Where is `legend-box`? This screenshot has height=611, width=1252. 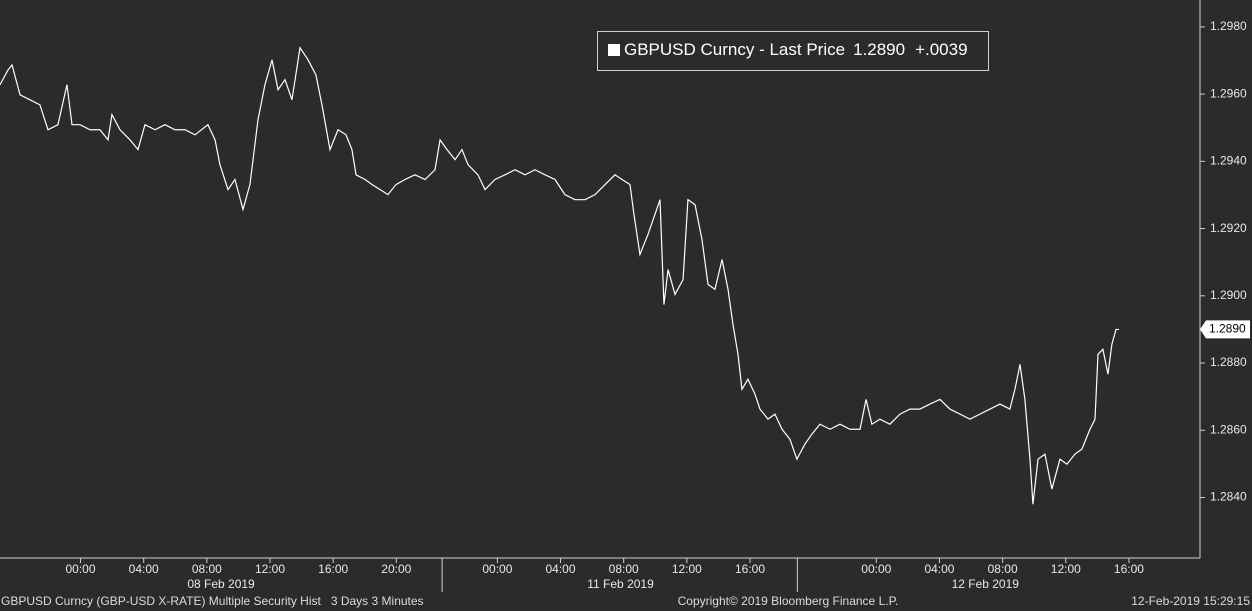 legend-box is located at coordinates (793, 51).